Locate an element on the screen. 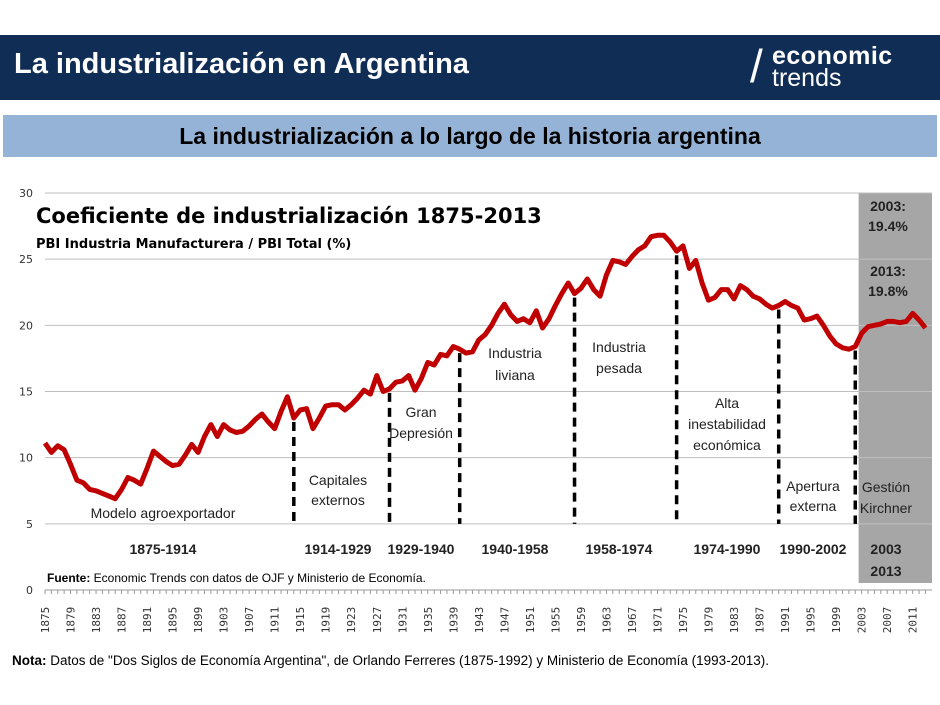 This screenshot has height=705, width=940. x-tick-label: 1899 is located at coordinates (198, 620).